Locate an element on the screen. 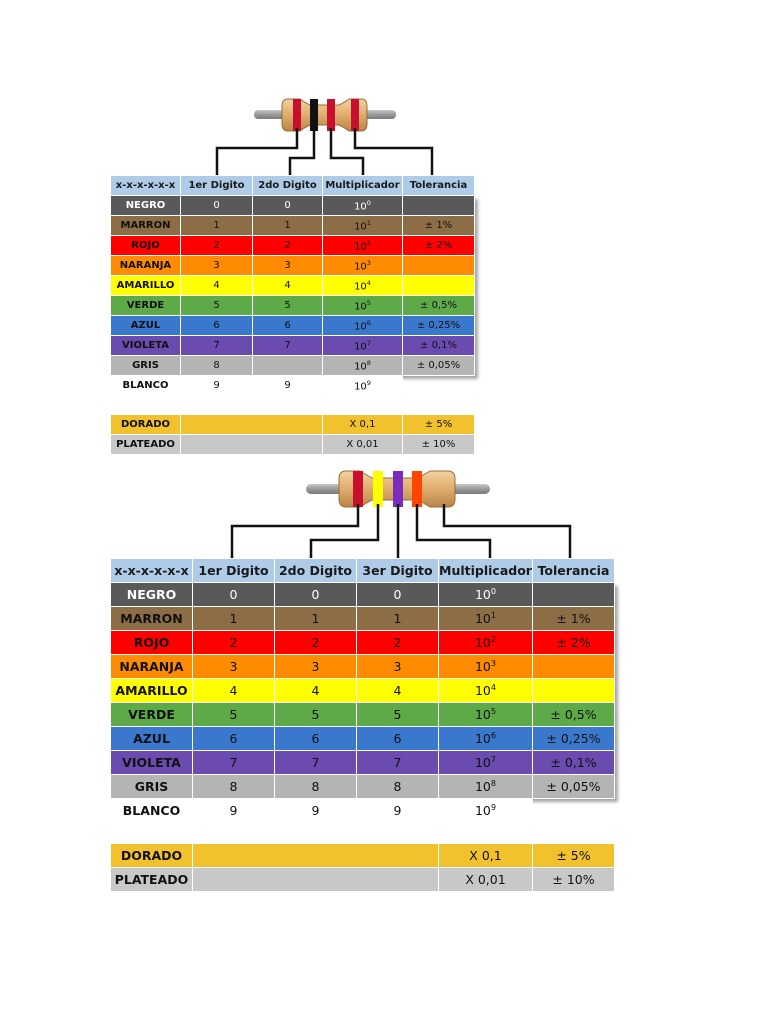 The height and width of the screenshot is (1024, 768). column-header: 1er Digito is located at coordinates (233, 570).